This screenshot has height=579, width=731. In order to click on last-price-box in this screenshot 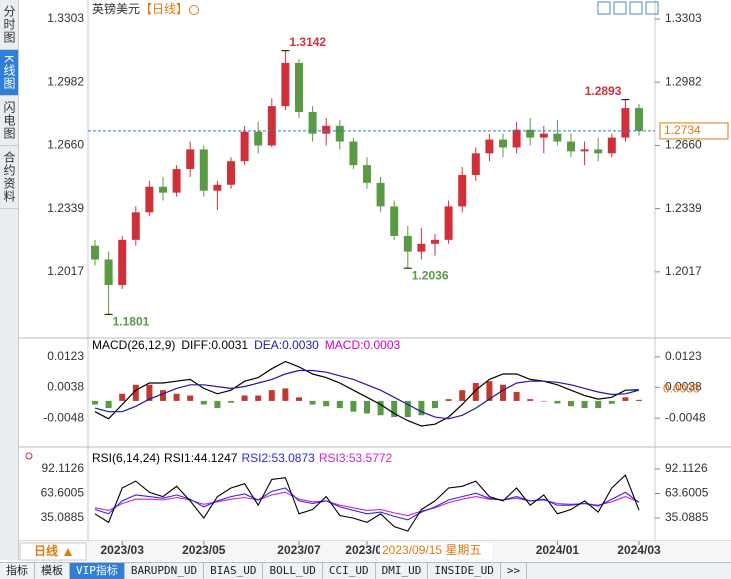, I will do `click(694, 131)`.